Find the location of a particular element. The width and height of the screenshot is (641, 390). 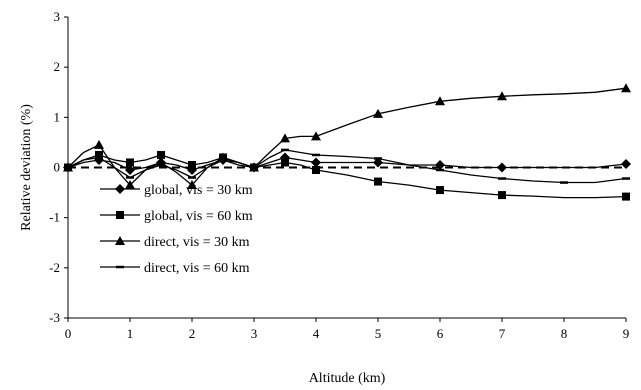

legend-item: global, vis = 60 km is located at coordinates (176, 216).